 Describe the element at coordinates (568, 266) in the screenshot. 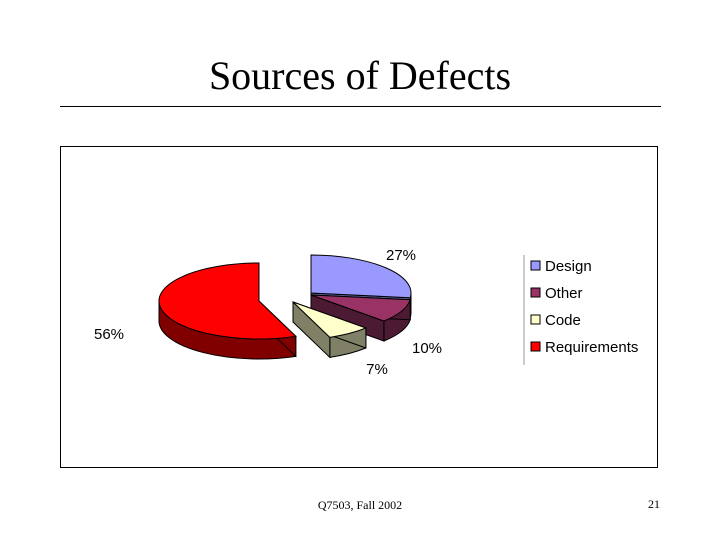

I see `legend-label-design: Design` at that location.